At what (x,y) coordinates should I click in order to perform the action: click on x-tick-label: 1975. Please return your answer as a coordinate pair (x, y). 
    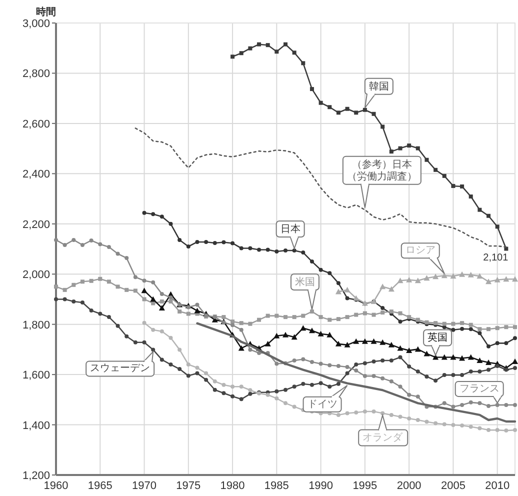
    Looking at the image, I should click on (188, 486).